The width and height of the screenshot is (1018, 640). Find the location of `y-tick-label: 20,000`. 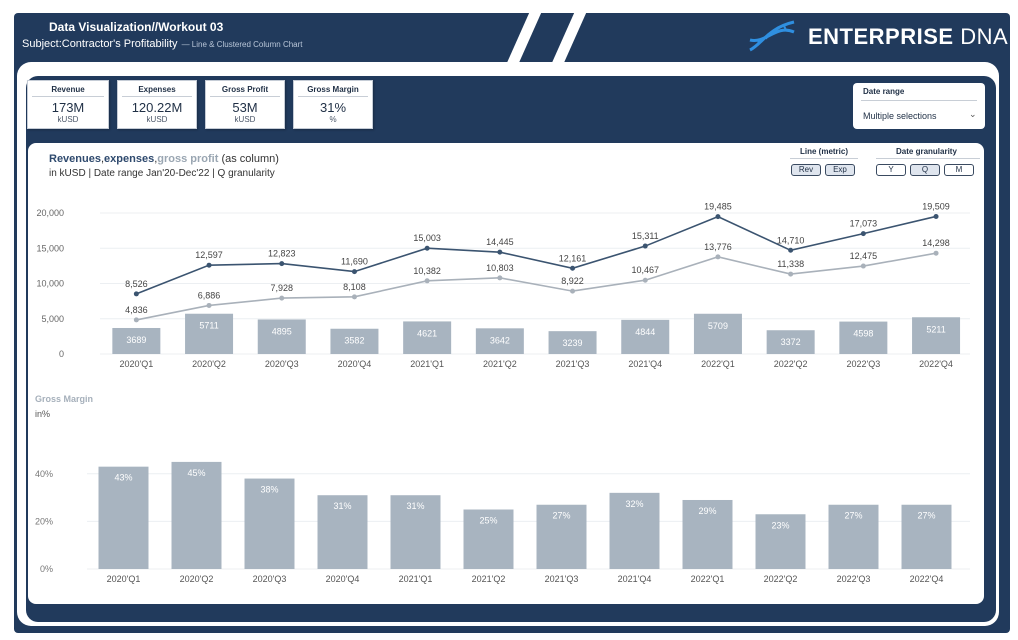

y-tick-label: 20,000 is located at coordinates (50, 213).